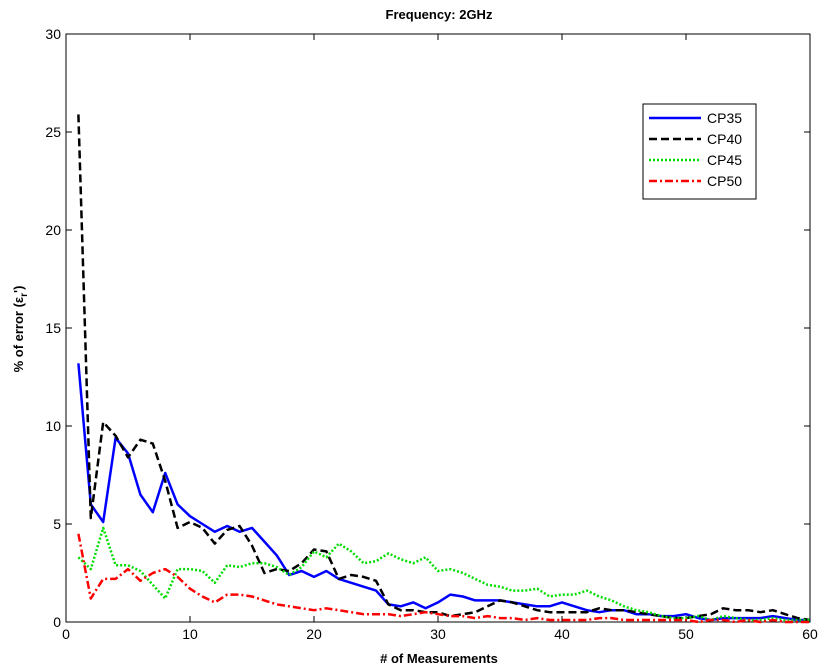 The width and height of the screenshot is (825, 668). What do you see at coordinates (66, 634) in the screenshot?
I see `x-tick-label: 0` at bounding box center [66, 634].